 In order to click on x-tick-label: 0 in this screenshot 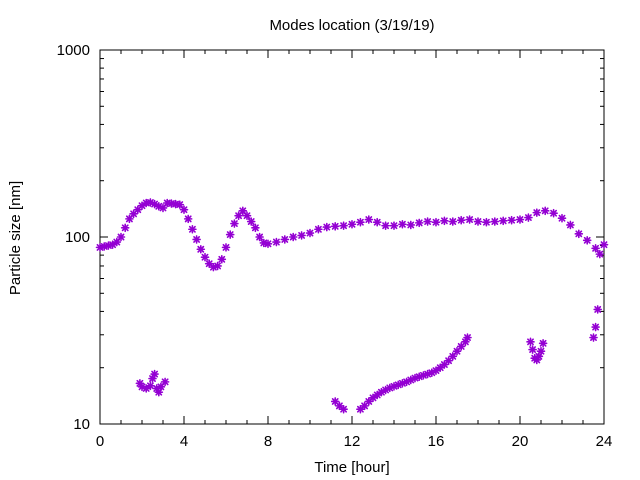, I will do `click(100, 441)`.